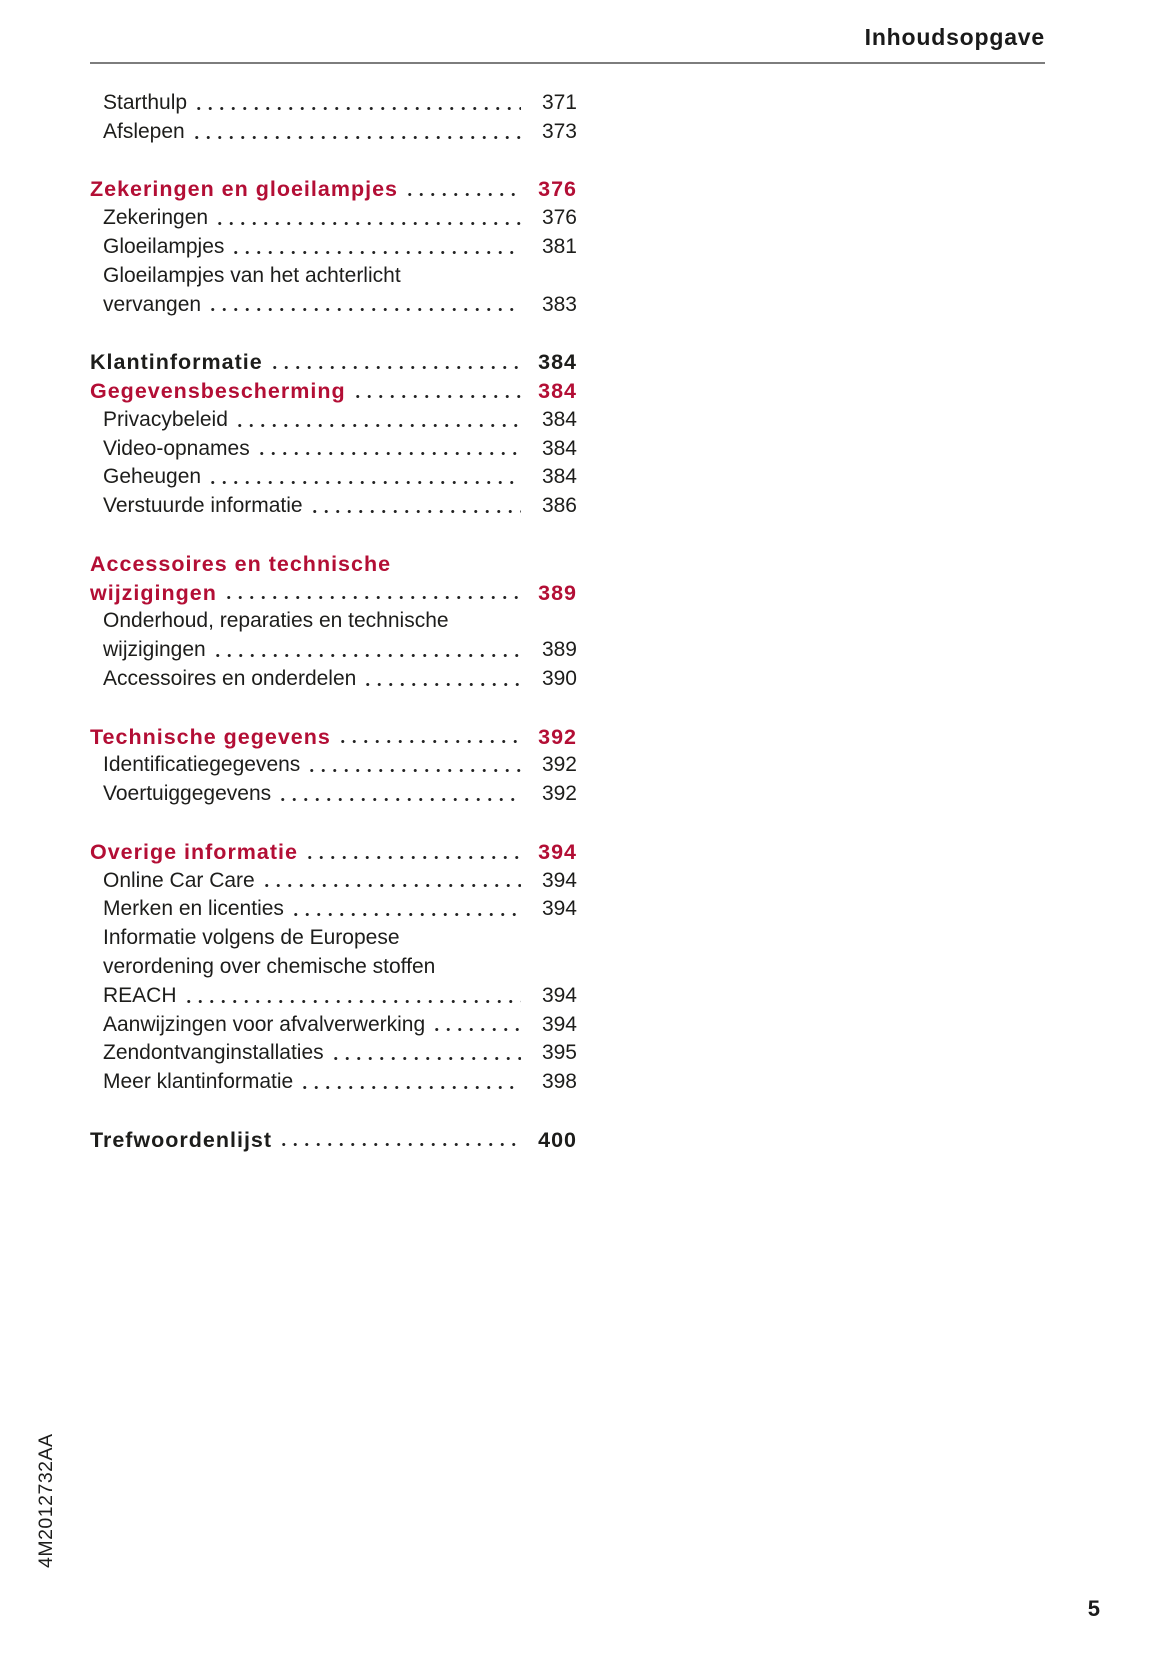  I want to click on toc-entry: REACH 394, so click(333, 996).